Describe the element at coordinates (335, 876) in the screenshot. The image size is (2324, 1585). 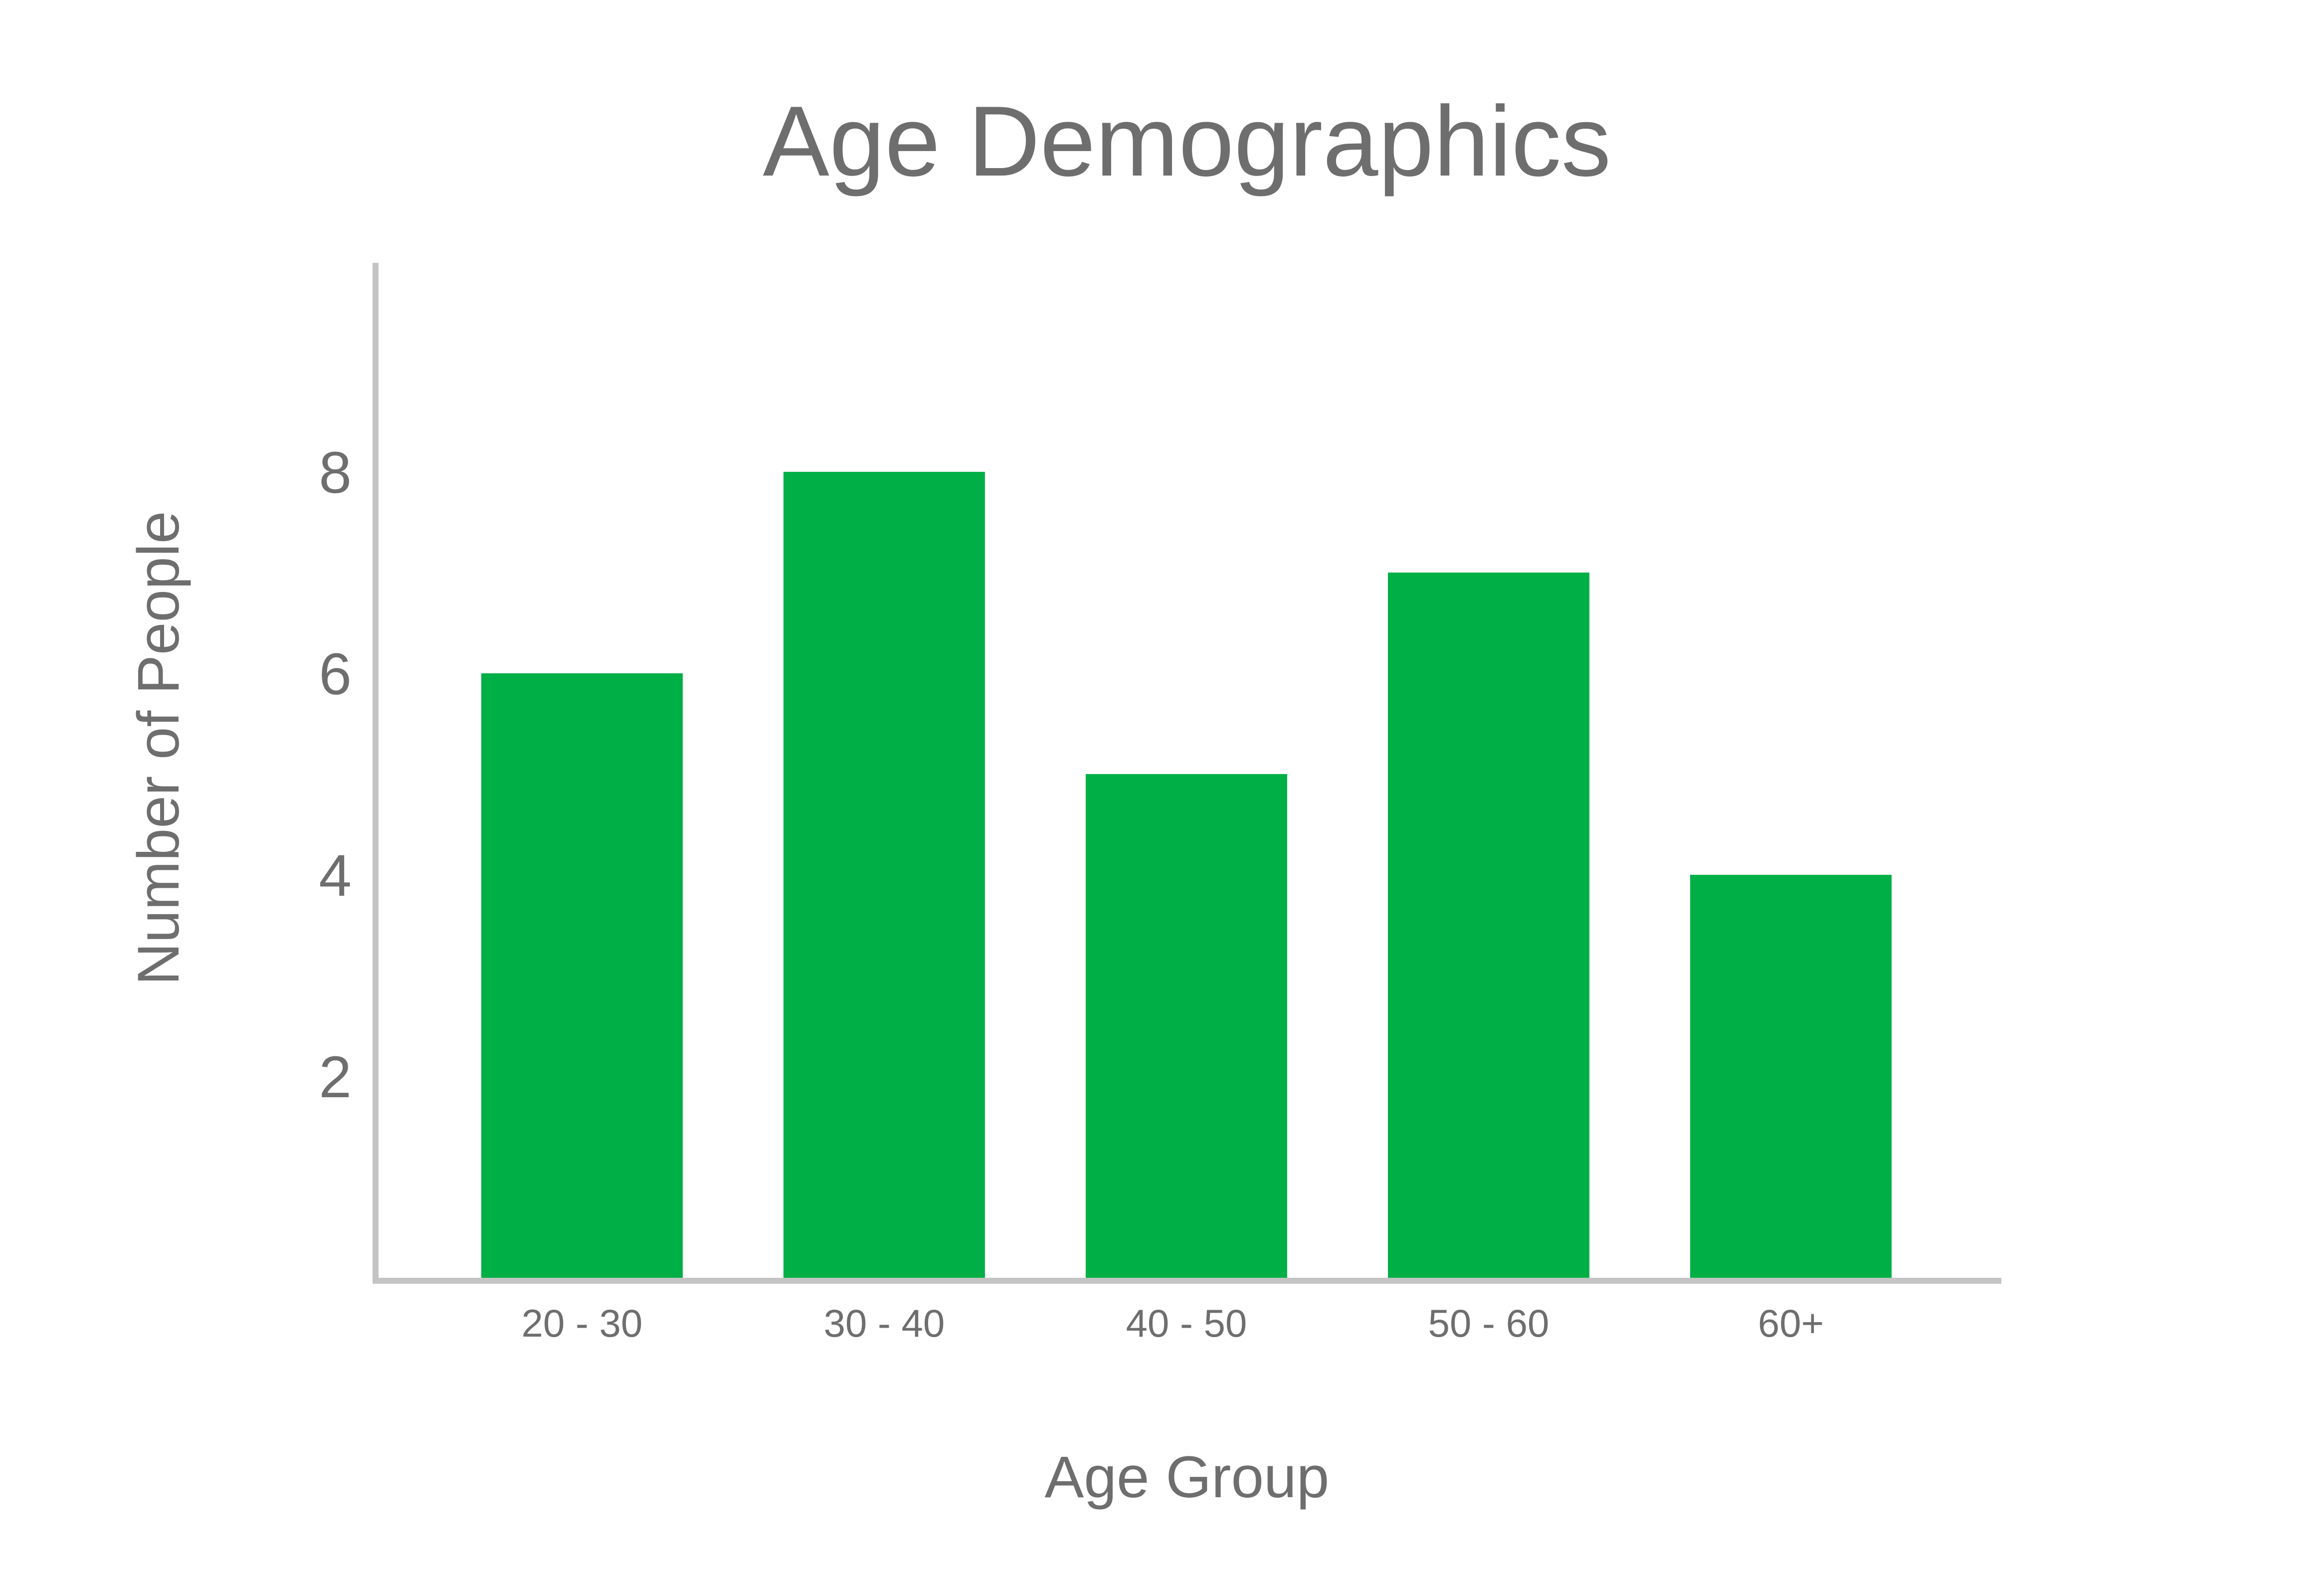
I see `y-tick-label: 4` at that location.